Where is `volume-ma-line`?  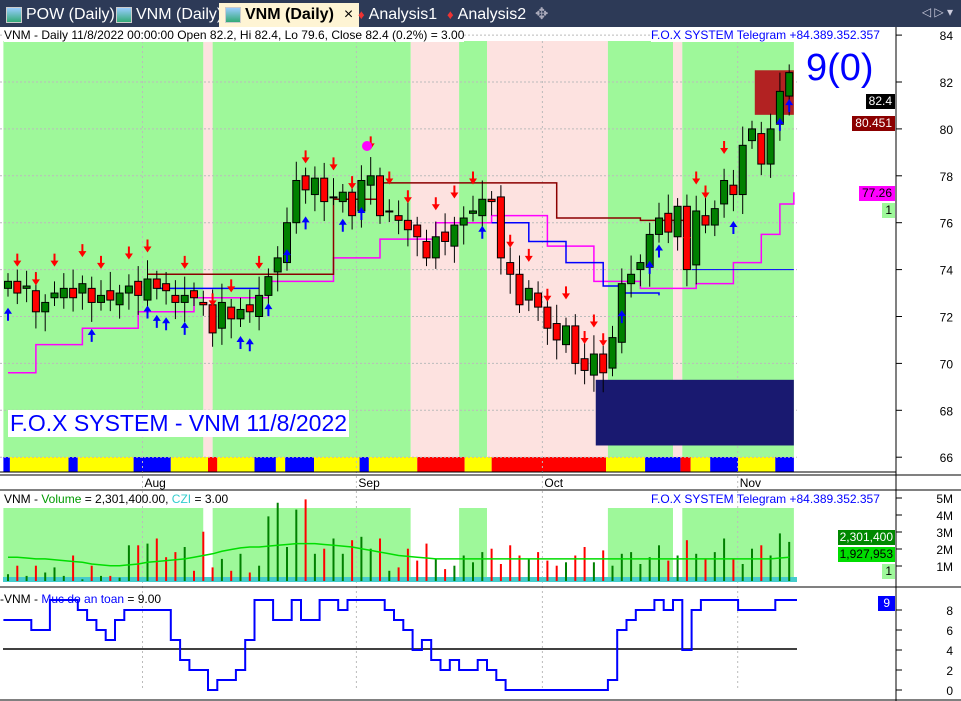 volume-ma-line is located at coordinates (399, 554).